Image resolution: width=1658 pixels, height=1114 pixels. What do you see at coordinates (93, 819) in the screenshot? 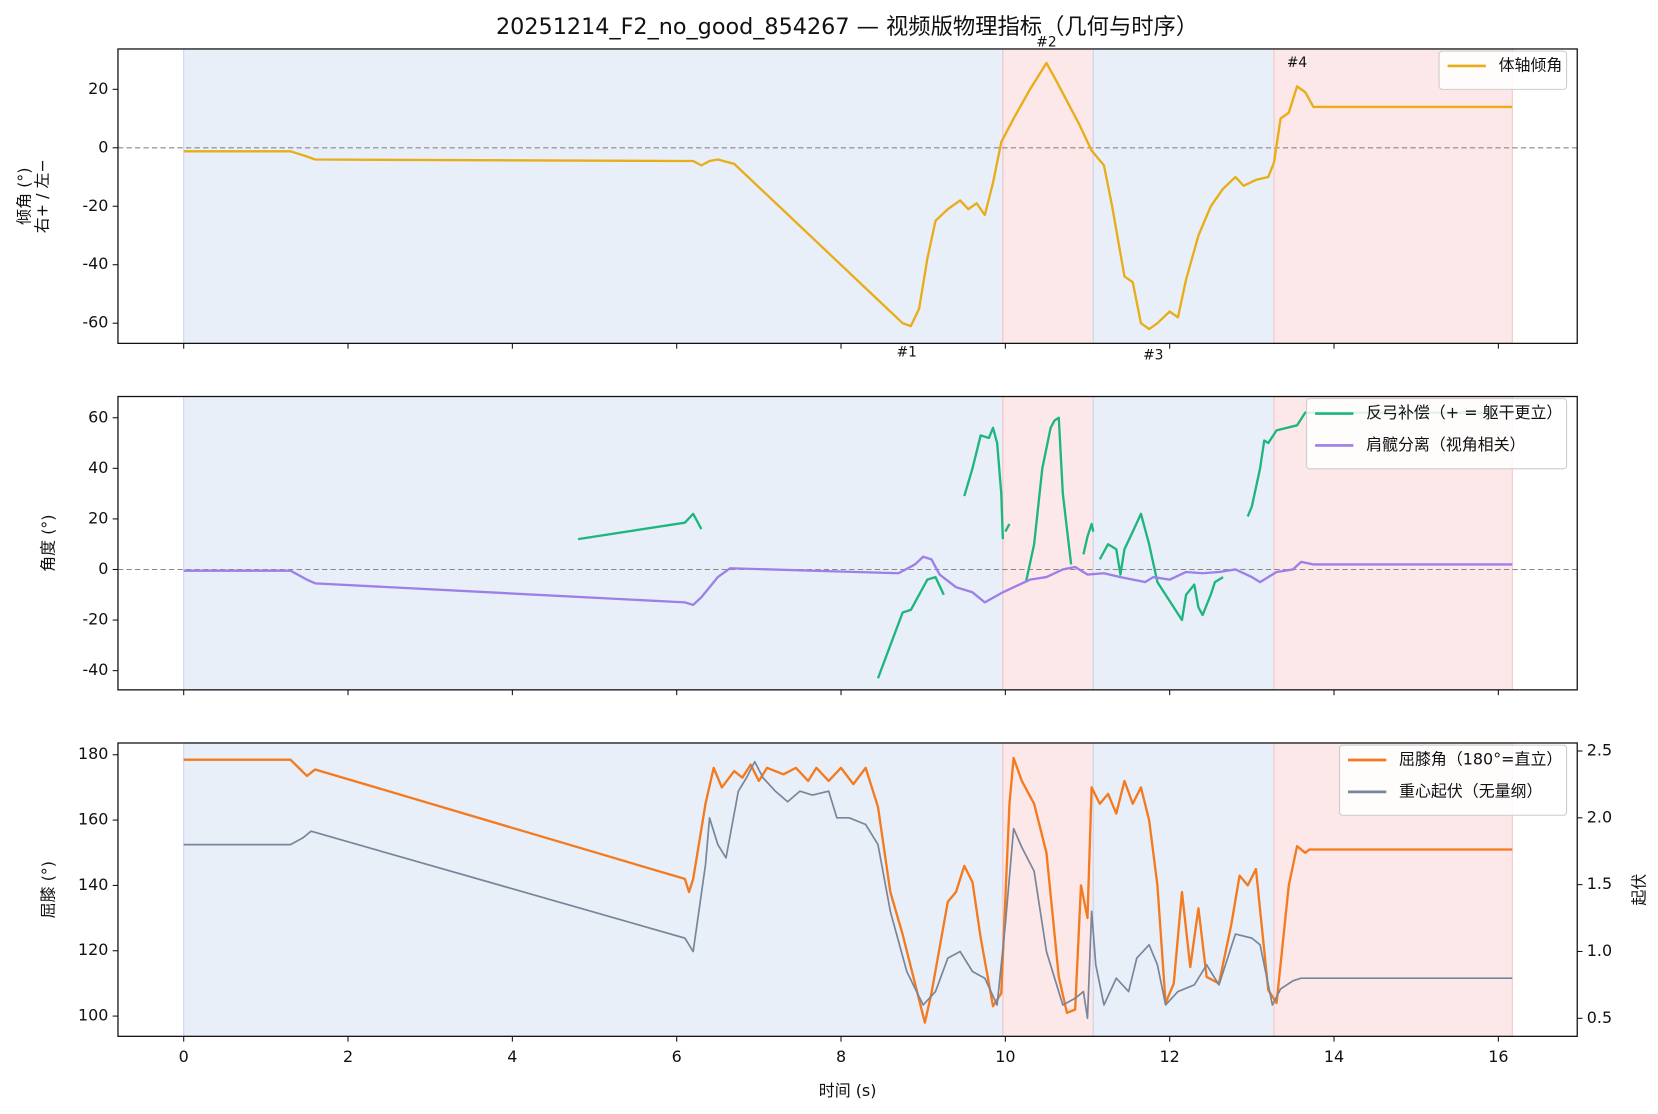
I see `y-tick-label: 160` at bounding box center [93, 819].